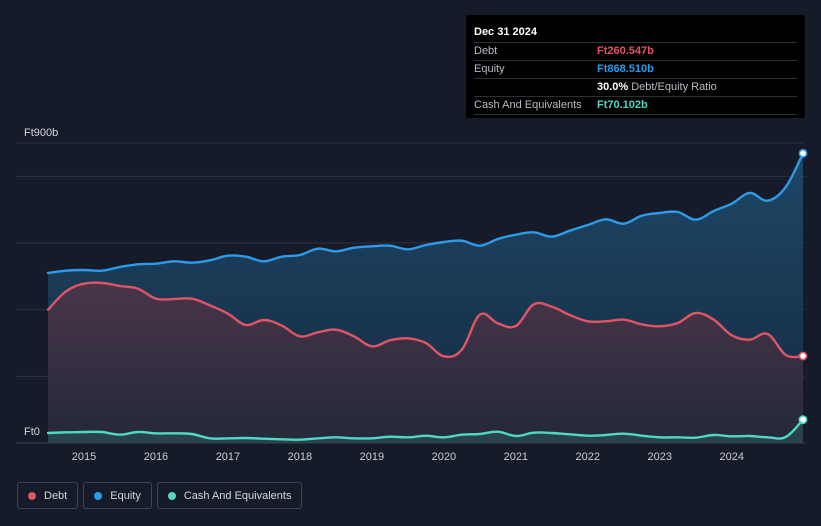  What do you see at coordinates (372, 457) in the screenshot?
I see `x-tick-label: 2019` at bounding box center [372, 457].